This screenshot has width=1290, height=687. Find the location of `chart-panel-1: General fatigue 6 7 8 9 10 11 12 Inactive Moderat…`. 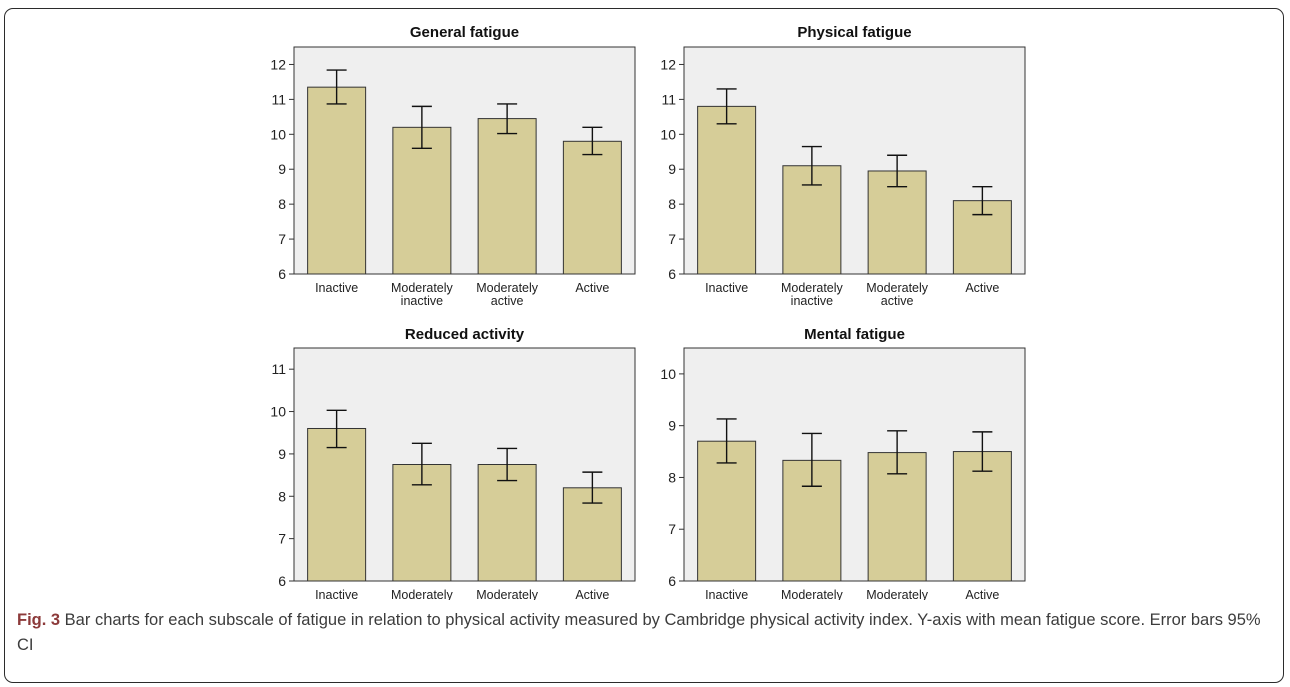

chart-panel-1: General fatigue 6 7 8 9 10 11 12 Inactive Moderat… is located at coordinates (453, 166).